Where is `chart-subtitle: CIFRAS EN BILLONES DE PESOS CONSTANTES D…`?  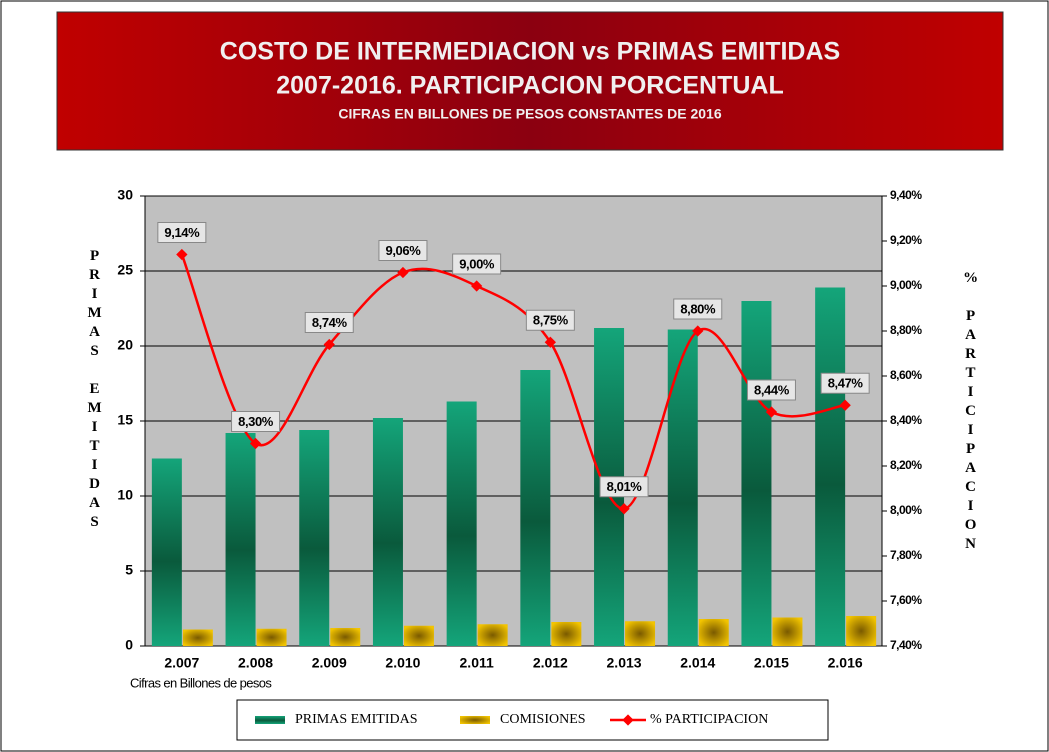
chart-subtitle: CIFRAS EN BILLONES DE PESOS CONSTANTES D… is located at coordinates (529, 114).